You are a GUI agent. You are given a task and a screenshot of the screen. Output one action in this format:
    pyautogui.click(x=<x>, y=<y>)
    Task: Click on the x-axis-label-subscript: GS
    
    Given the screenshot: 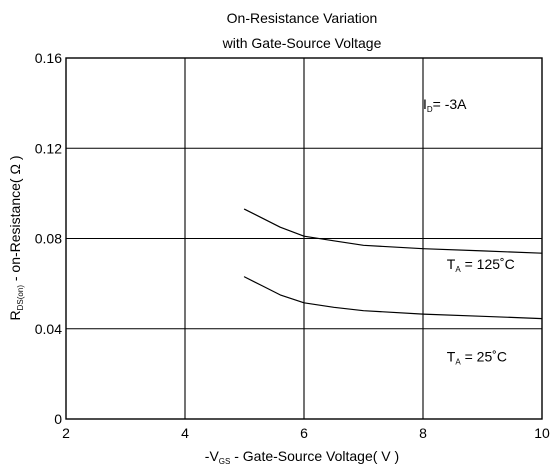 What is the action you would take?
    pyautogui.click(x=225, y=461)
    